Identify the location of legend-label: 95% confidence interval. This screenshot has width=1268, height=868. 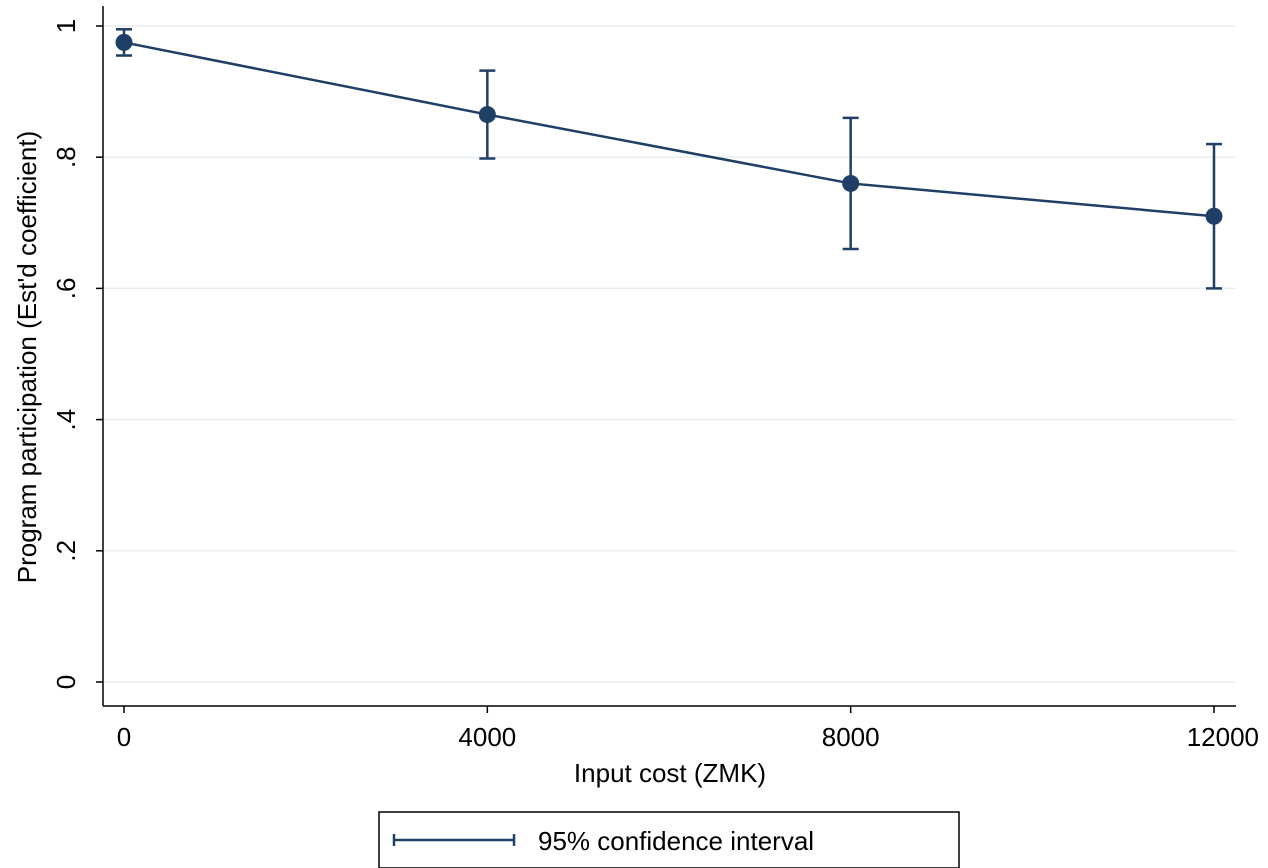
(676, 841).